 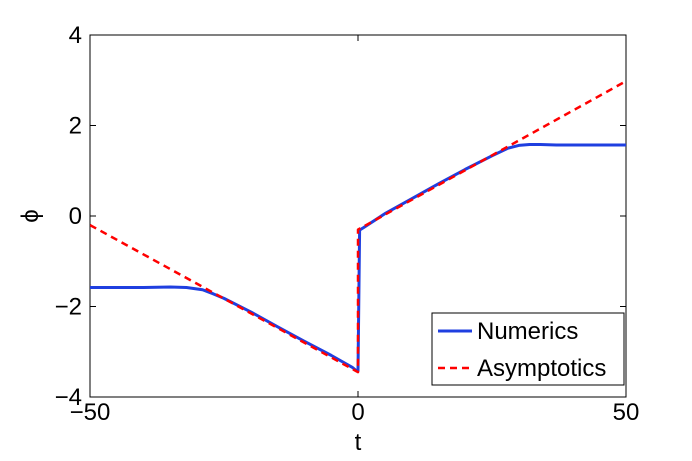 What do you see at coordinates (68, 397) in the screenshot?
I see `y-tick-label: −4` at bounding box center [68, 397].